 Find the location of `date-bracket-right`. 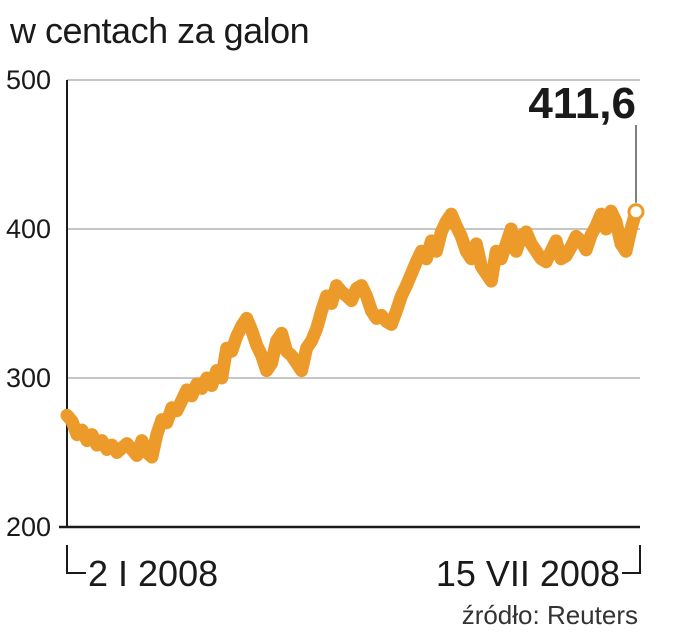

date-bracket-right is located at coordinates (631, 559).